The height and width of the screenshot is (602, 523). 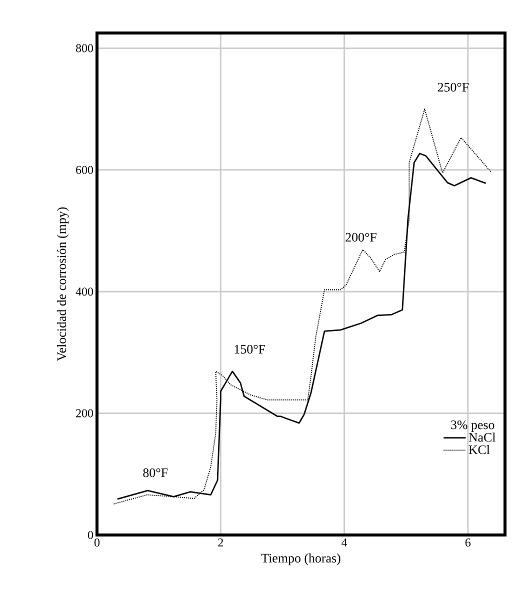 I want to click on legend-label: KCl, so click(x=479, y=449).